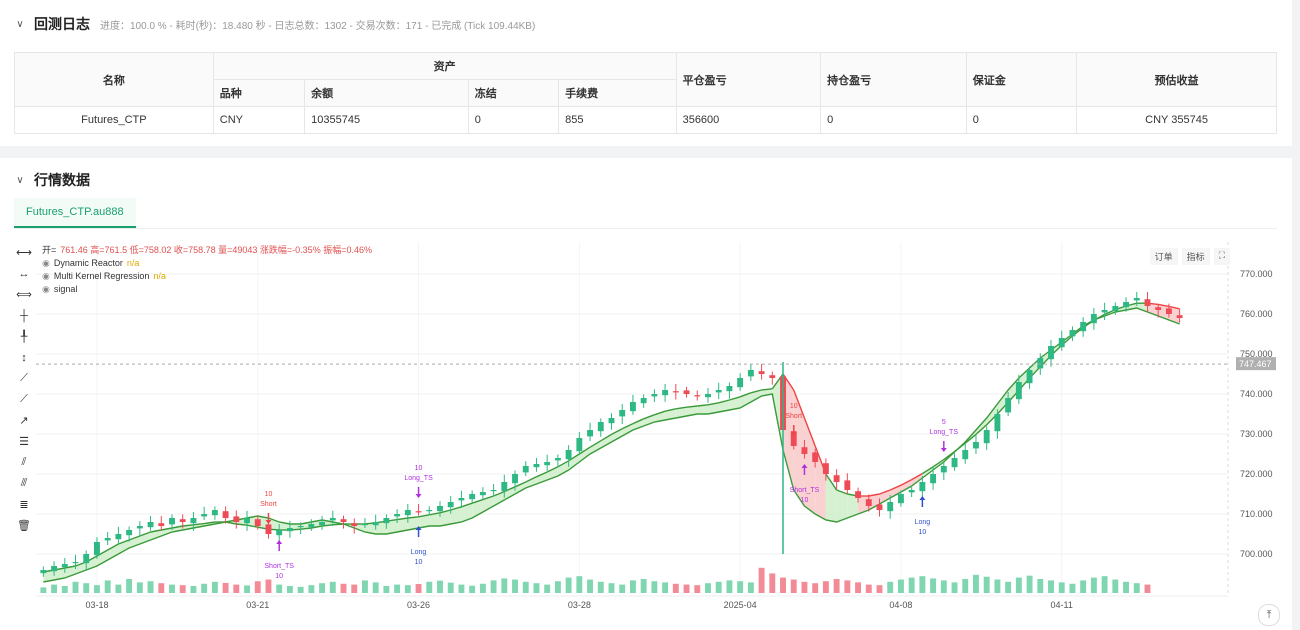 The height and width of the screenshot is (630, 1300). What do you see at coordinates (24, 378) in the screenshot?
I see `trend-up-icon: ⟋` at bounding box center [24, 378].